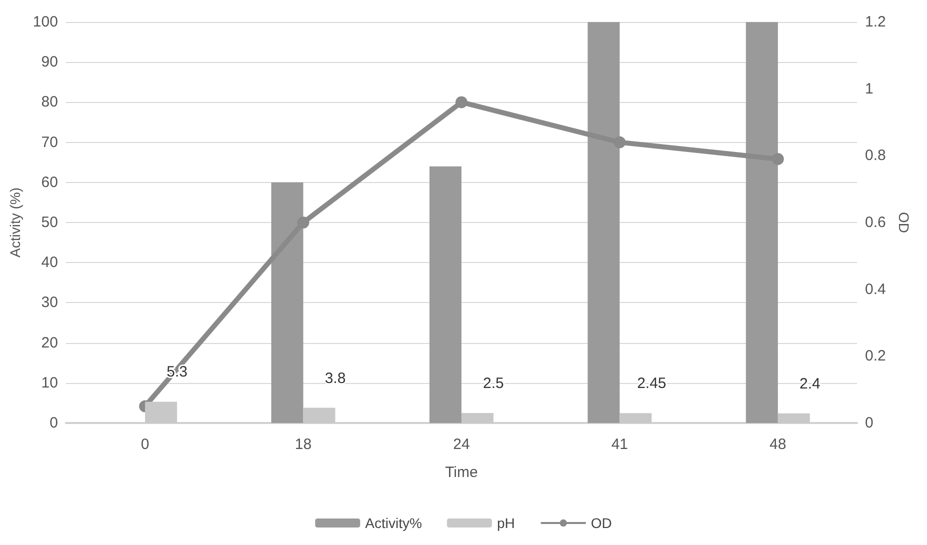 Image resolution: width=927 pixels, height=545 pixels. Describe the element at coordinates (49, 222) in the screenshot. I see `y-tick-label: 50` at that location.